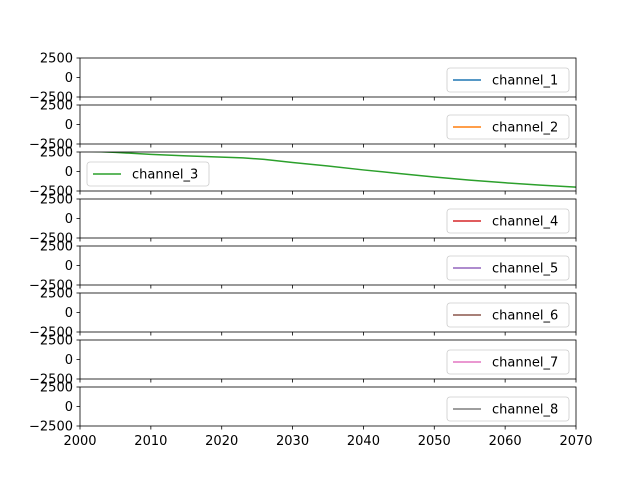 The width and height of the screenshot is (640, 480). I want to click on subplot-channel_1: 2500 0 −2500 channel_1, so click(303, 79).